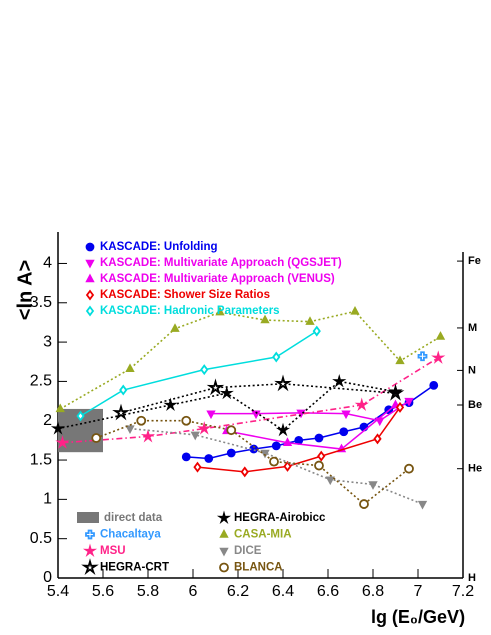  Describe the element at coordinates (41, 459) in the screenshot. I see `y-tick-label: 1.5` at that location.